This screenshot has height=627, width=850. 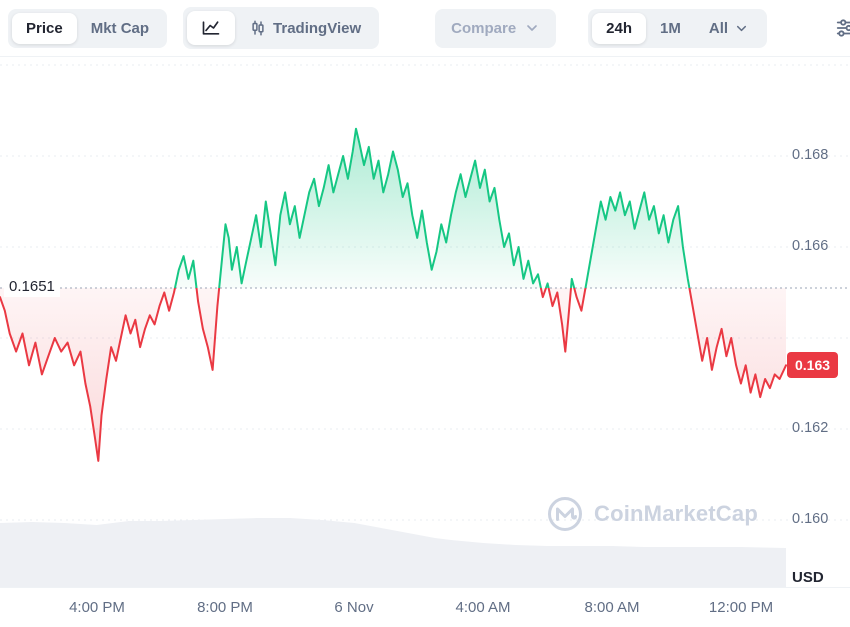 What do you see at coordinates (810, 519) in the screenshot?
I see `y-axis-label: 0.160` at bounding box center [810, 519].